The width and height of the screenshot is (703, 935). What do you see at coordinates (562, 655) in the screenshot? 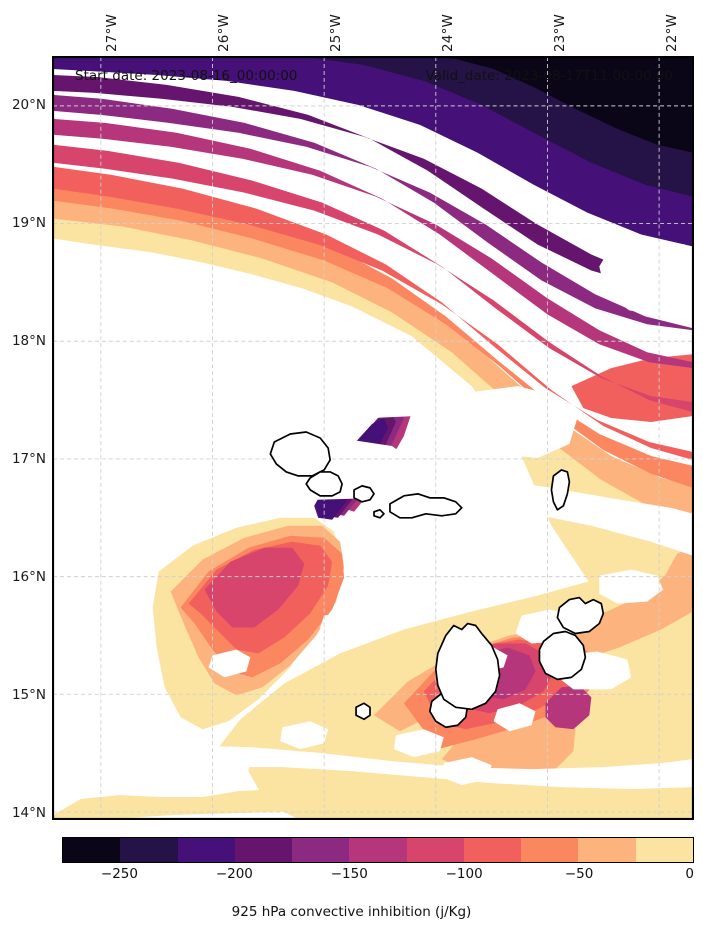
I see `island-fogo` at bounding box center [562, 655].